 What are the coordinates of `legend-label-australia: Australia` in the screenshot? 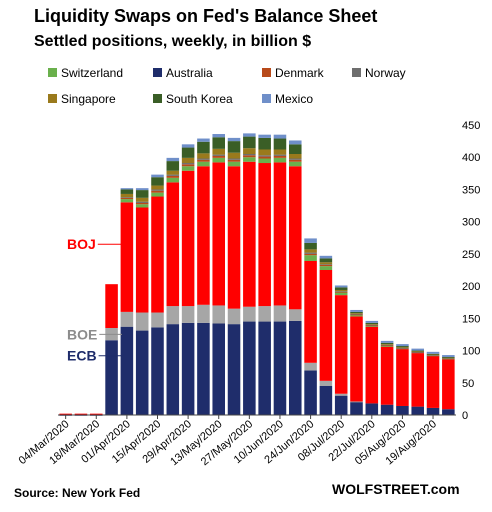 It's located at (189, 73).